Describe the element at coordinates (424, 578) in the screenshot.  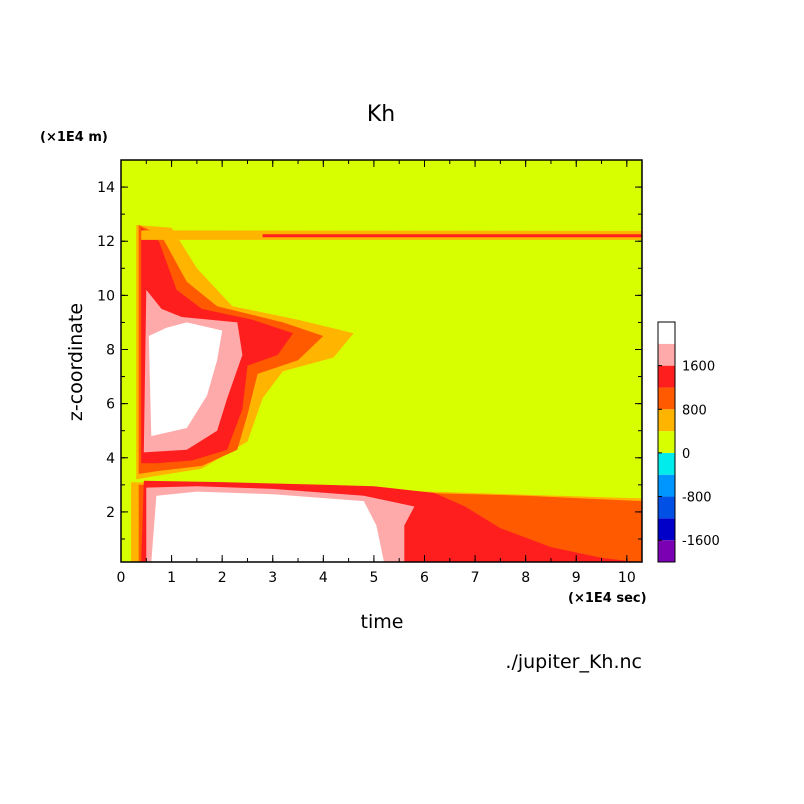
I see `x-tick-label: 6` at that location.